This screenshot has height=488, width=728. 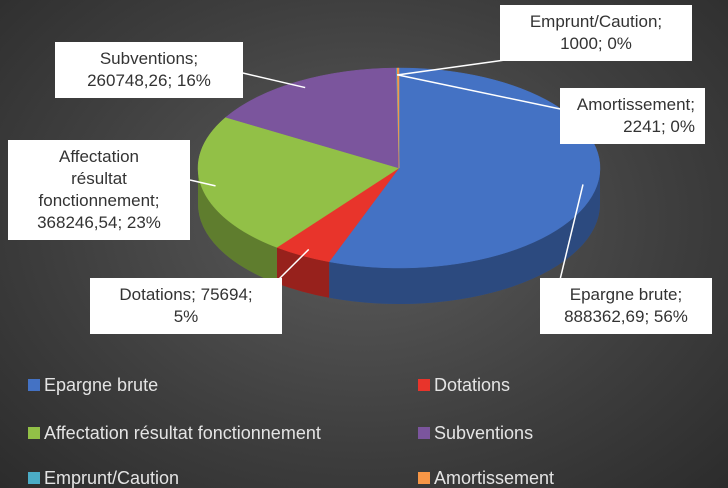 I want to click on data-label: Amortissement; 2241; 0%, so click(x=632, y=116).